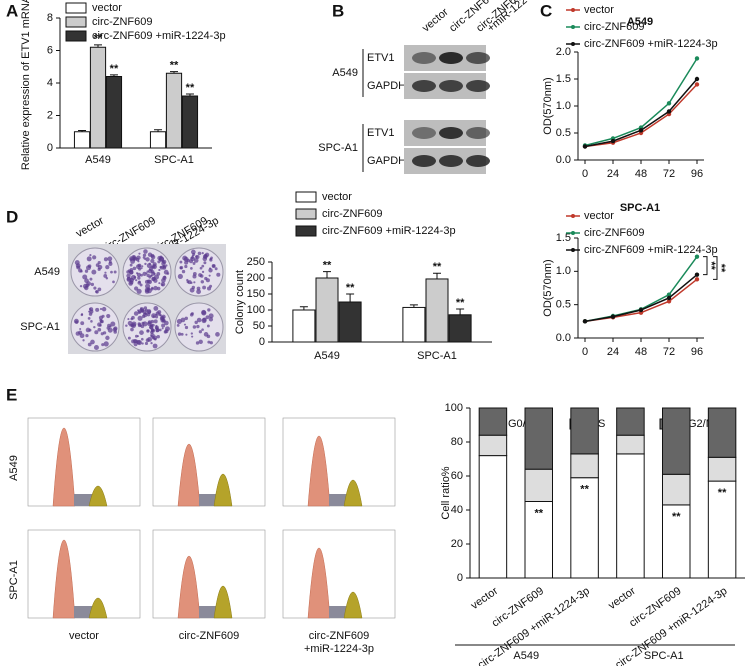 The height and width of the screenshot is (666, 752). Describe the element at coordinates (189, 587) in the screenshot. I see `flow-g1-peak` at that location.